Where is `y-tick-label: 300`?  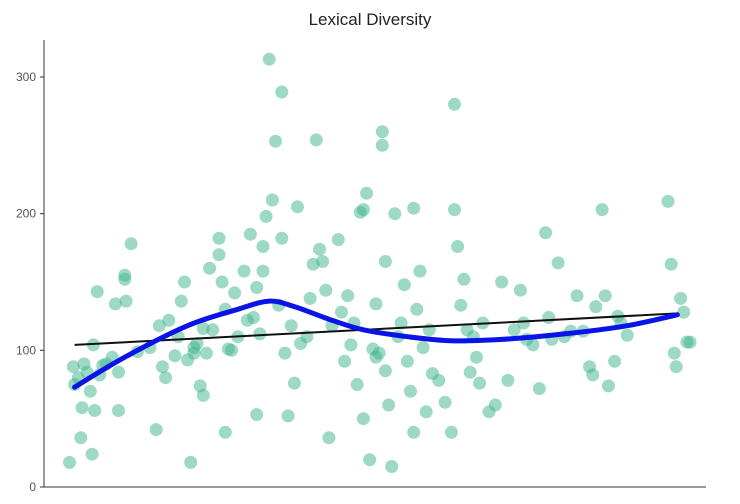 y-tick-label: 300 is located at coordinates (26, 77).